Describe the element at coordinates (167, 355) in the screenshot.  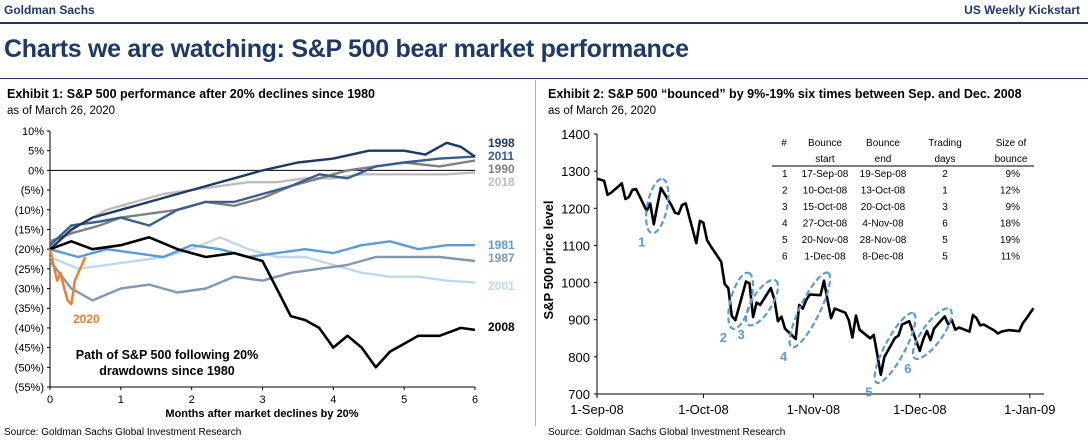
I see `exhibit1-annotation-line1: Path of S&P 500 following 20%` at that location.